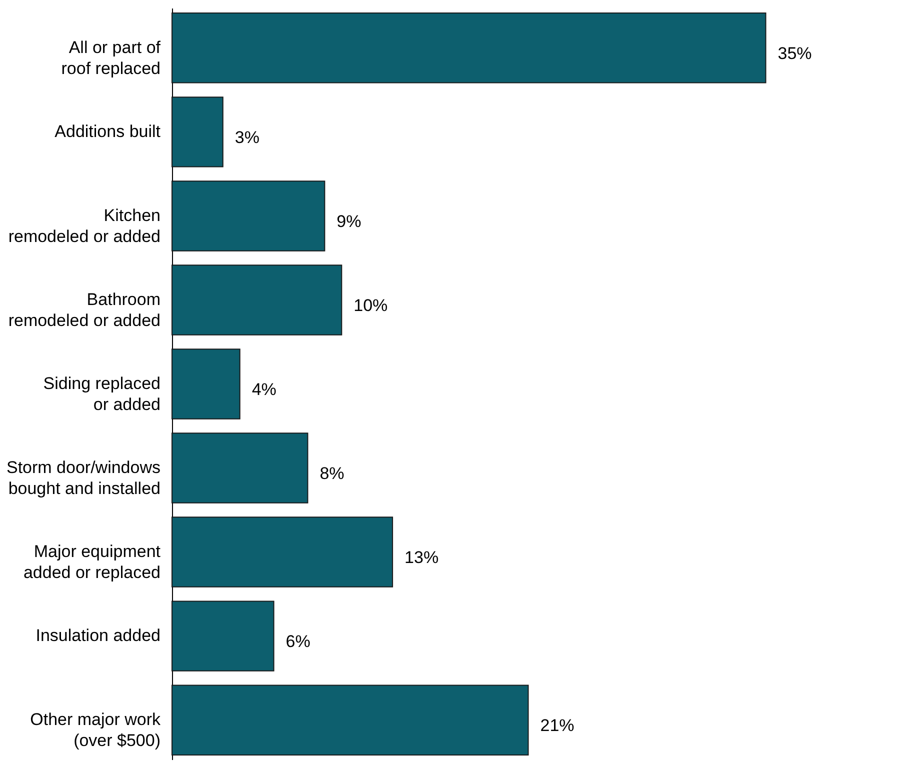 This screenshot has height=761, width=913. I want to click on y-tick-label: Storm door/windows bought and installed, so click(83, 478).